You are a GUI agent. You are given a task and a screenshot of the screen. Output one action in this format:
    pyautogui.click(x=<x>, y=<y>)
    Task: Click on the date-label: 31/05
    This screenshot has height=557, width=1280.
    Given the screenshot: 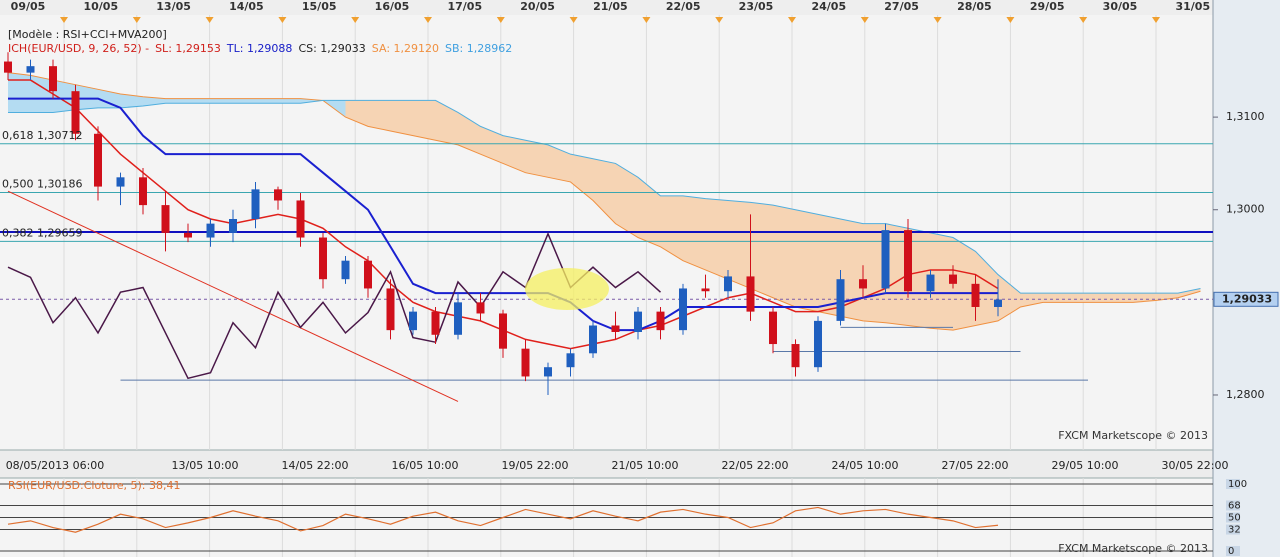 What is the action you would take?
    pyautogui.click(x=1192, y=6)
    